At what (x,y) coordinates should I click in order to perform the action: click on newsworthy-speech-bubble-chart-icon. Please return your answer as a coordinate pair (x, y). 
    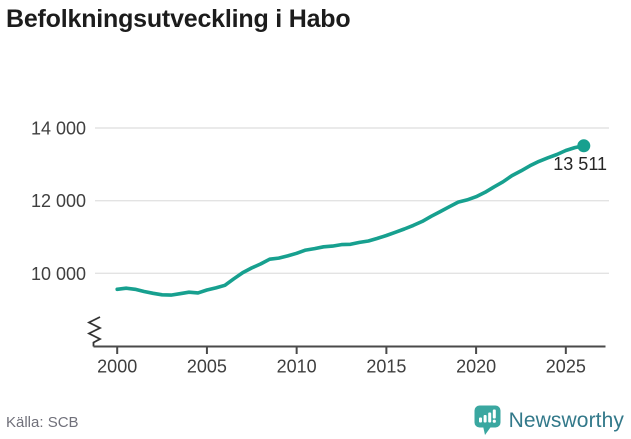
    Looking at the image, I should click on (487, 420).